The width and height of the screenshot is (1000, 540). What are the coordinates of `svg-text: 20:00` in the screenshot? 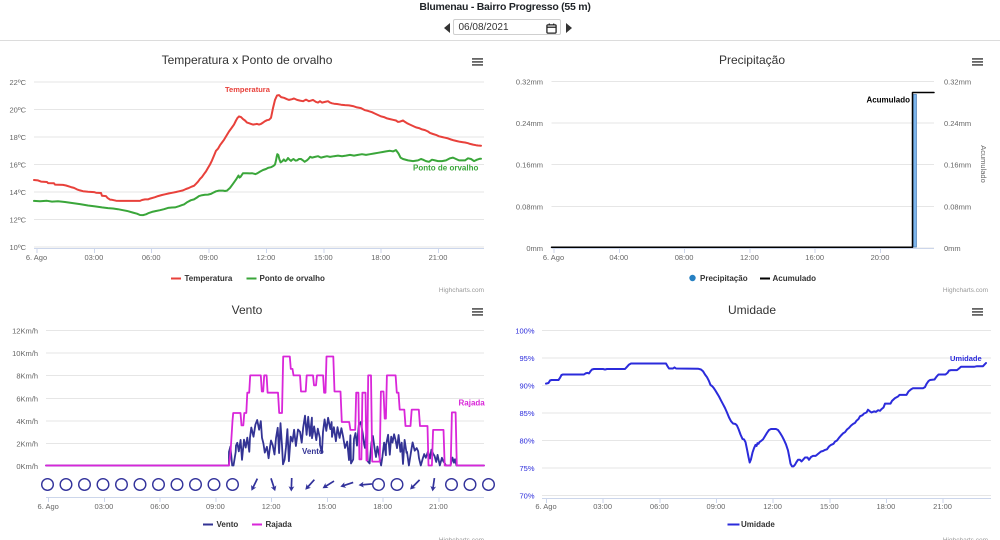 It's located at (880, 257).